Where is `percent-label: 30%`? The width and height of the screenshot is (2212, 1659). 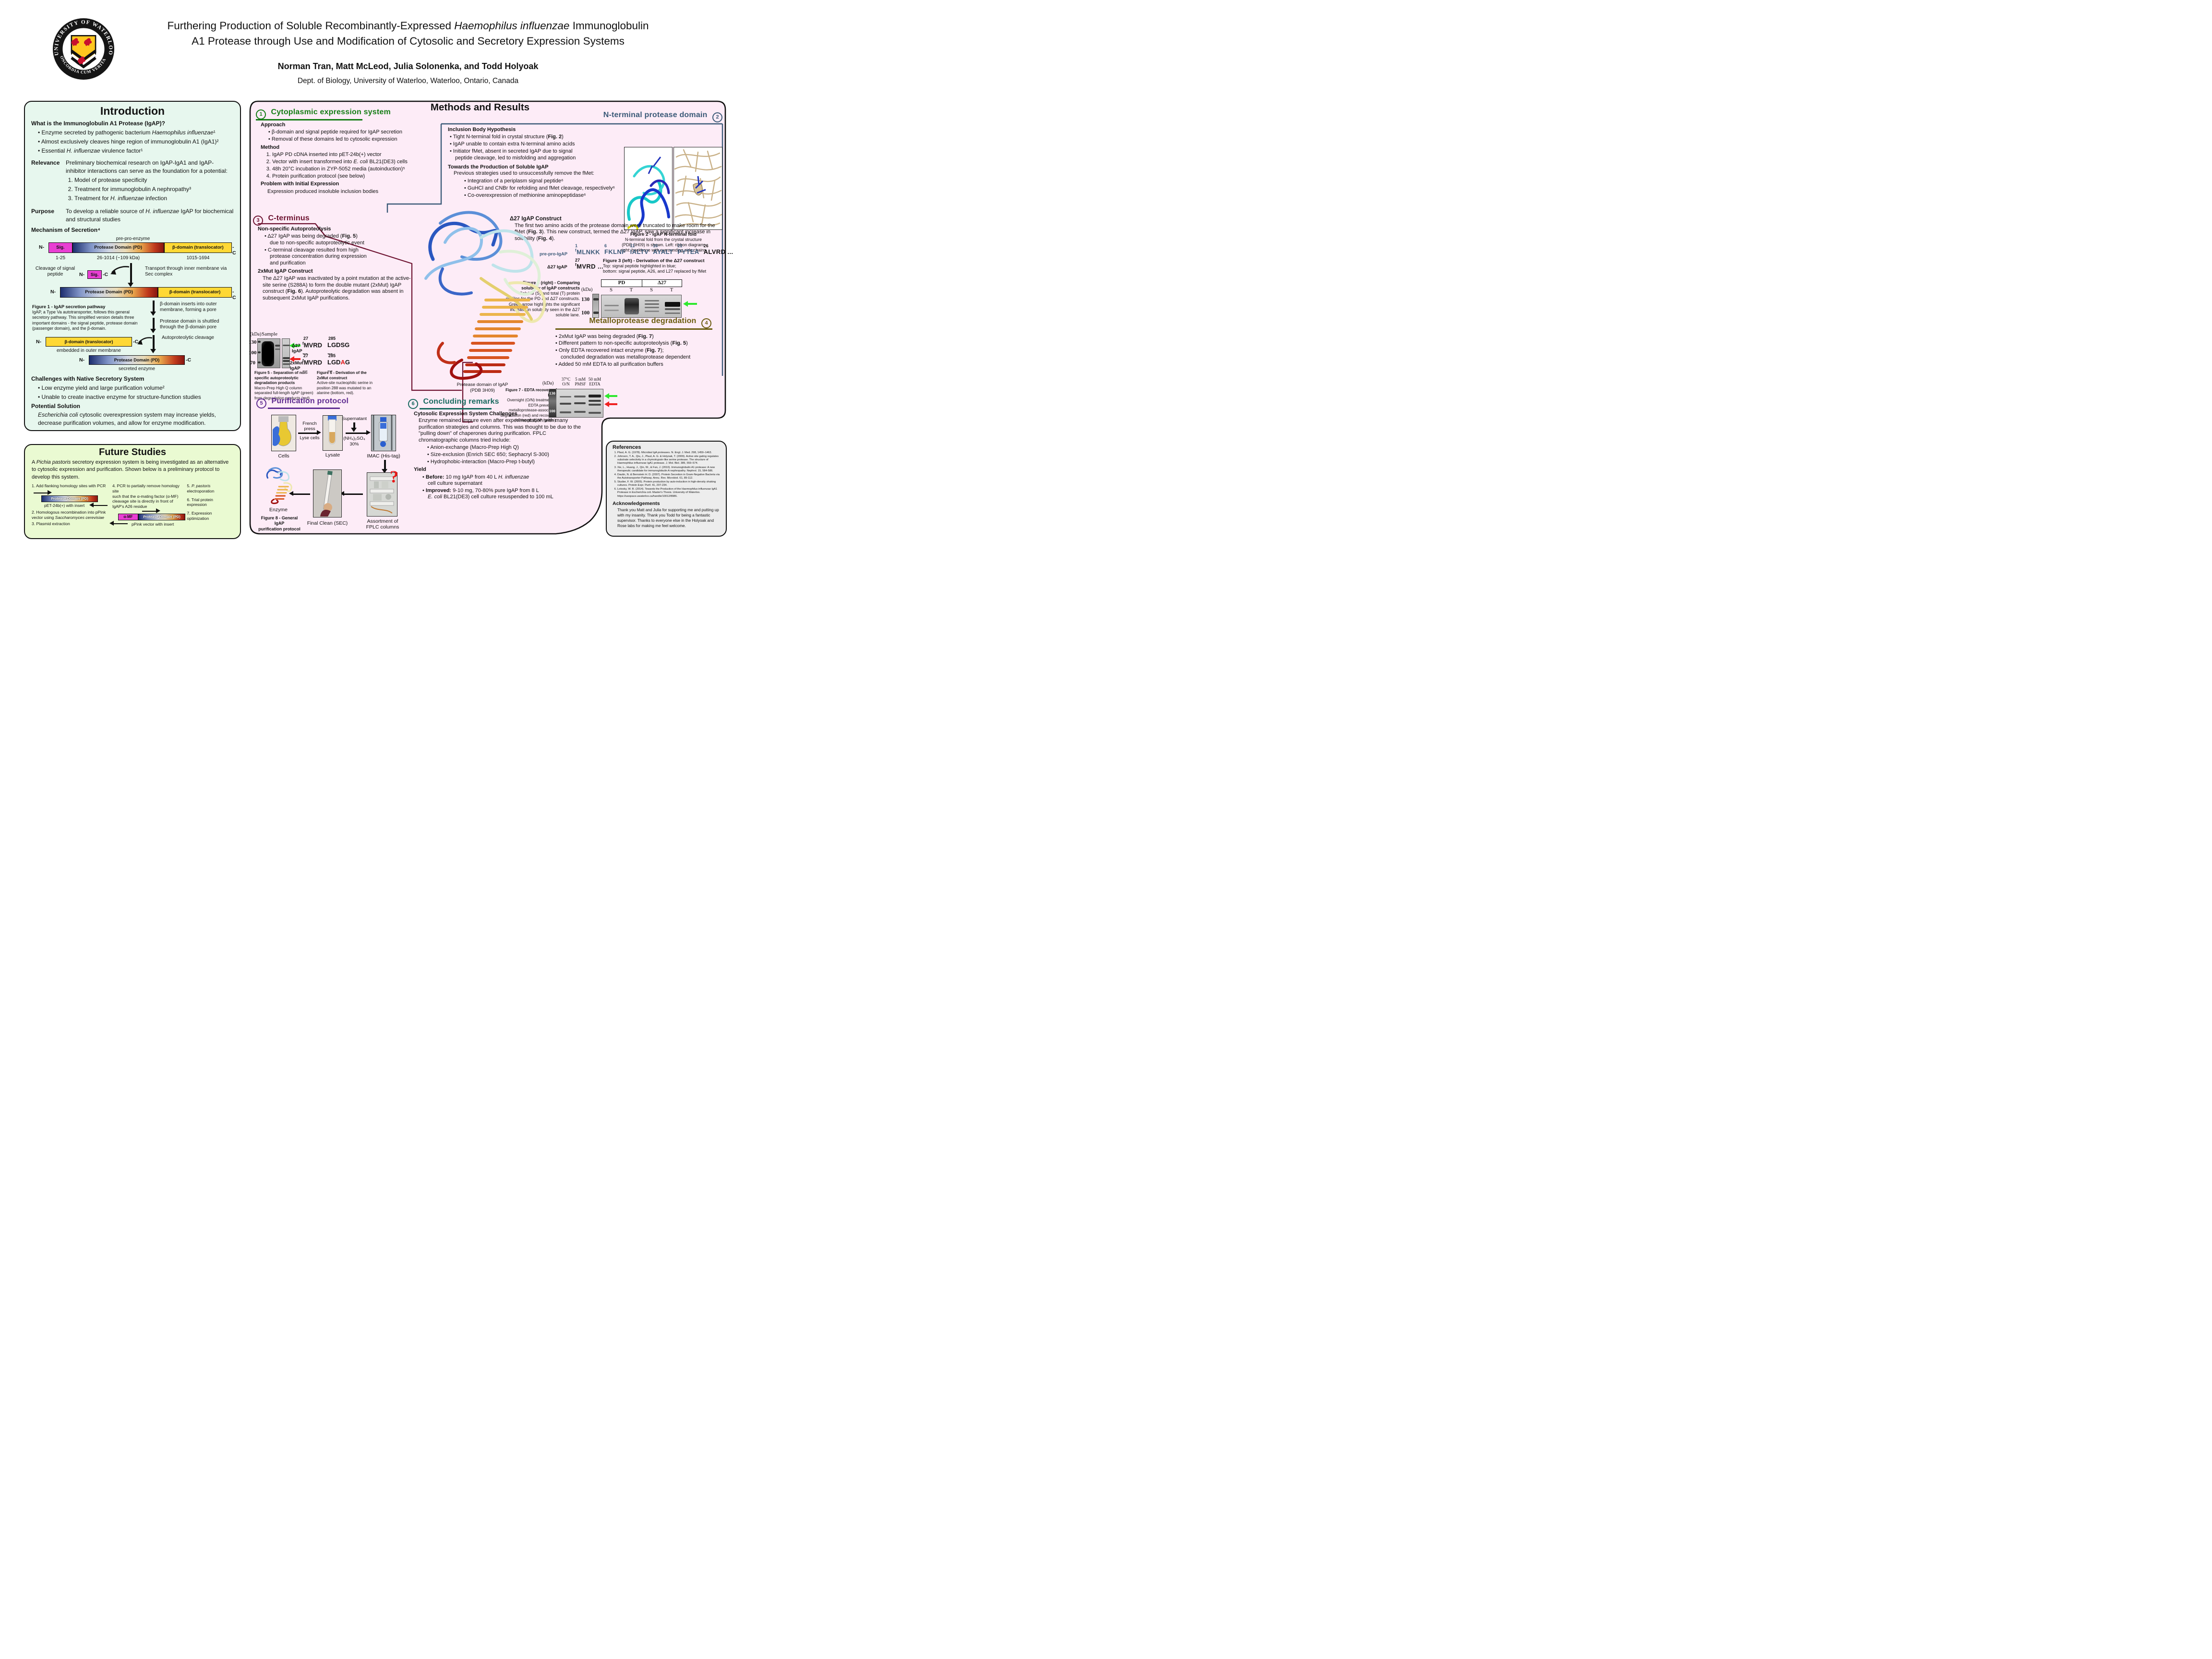 percent-label: 30% is located at coordinates (354, 444).